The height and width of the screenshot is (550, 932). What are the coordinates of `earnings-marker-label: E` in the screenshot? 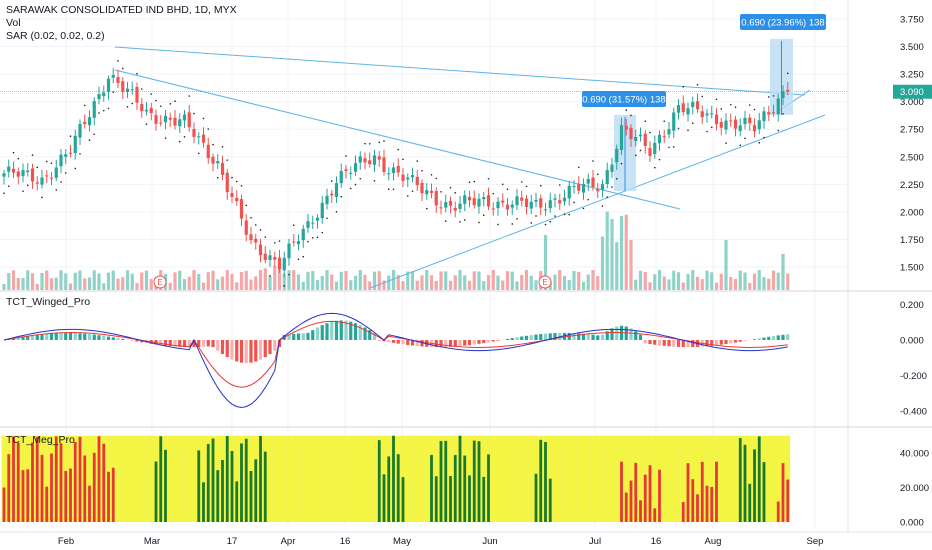 It's located at (544, 282).